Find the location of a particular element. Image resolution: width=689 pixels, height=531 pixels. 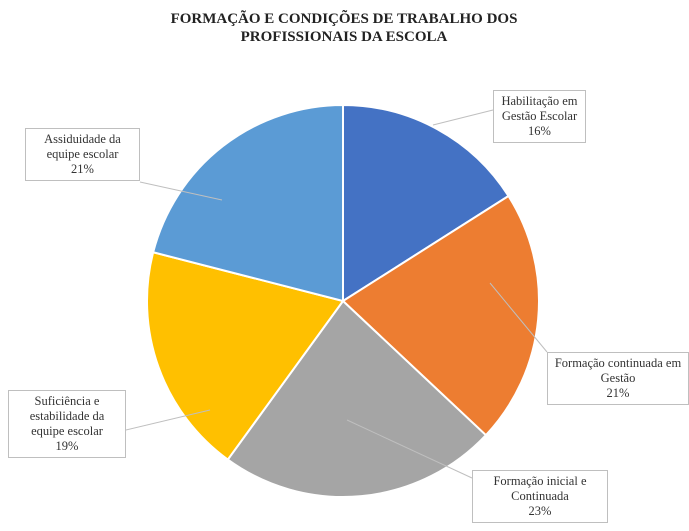

value-label: 23% is located at coordinates (540, 511).